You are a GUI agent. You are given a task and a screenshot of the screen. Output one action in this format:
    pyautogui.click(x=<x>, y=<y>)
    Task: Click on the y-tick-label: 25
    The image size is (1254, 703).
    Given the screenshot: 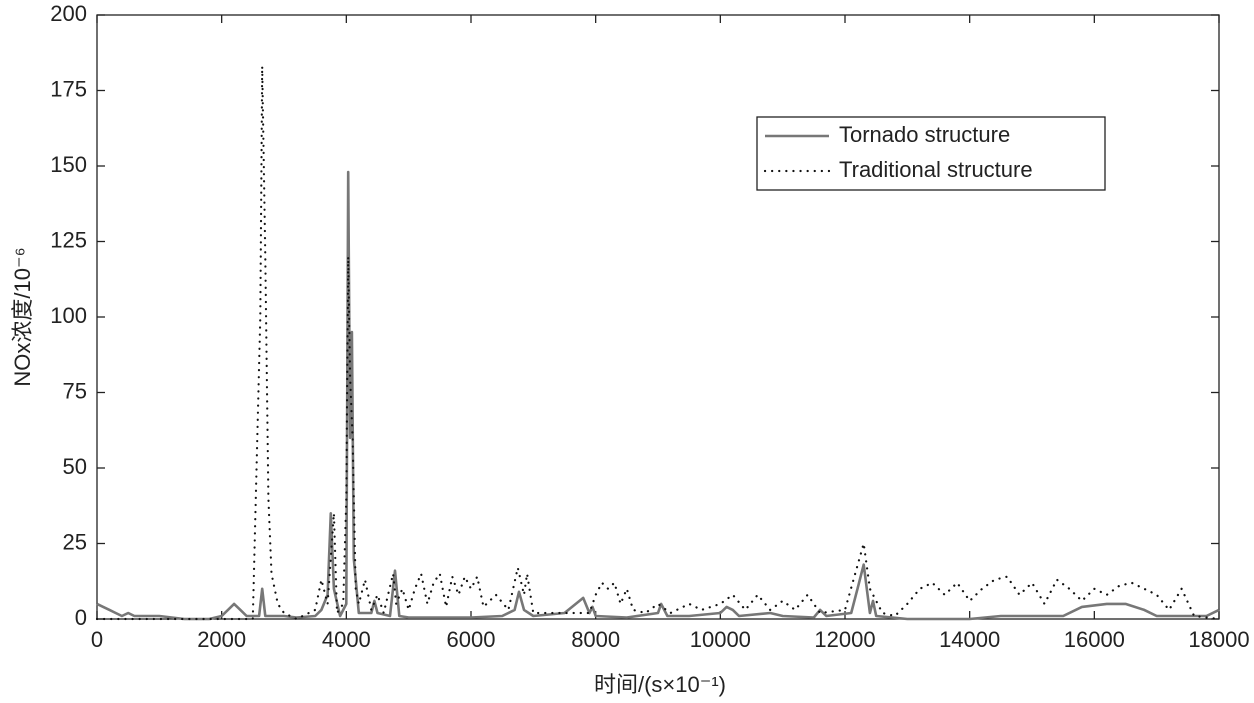 What is the action you would take?
    pyautogui.click(x=75, y=541)
    